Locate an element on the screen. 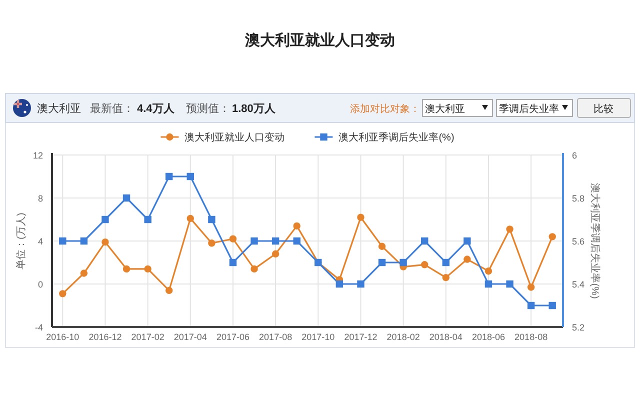  y-tick-label: 8 is located at coordinates (40, 199).